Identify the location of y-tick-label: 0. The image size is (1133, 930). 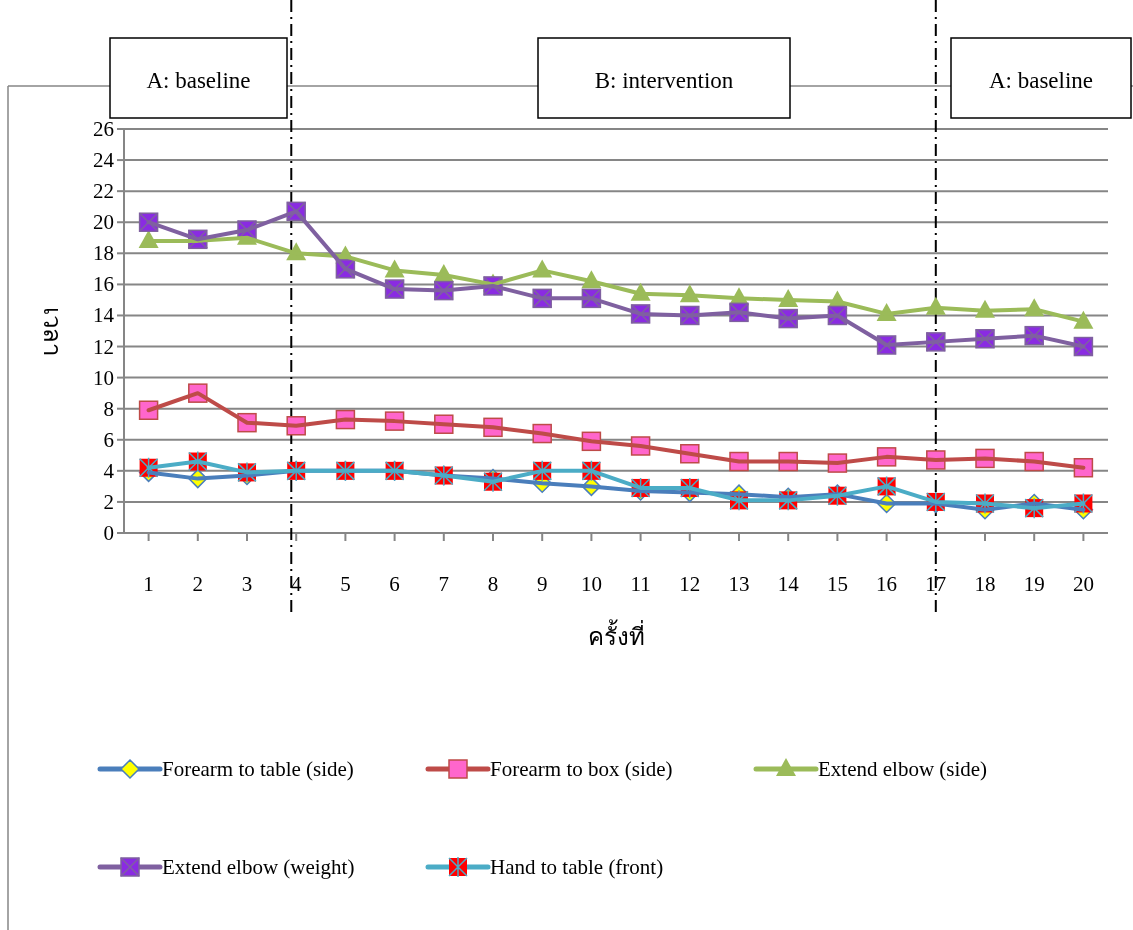
(108, 533).